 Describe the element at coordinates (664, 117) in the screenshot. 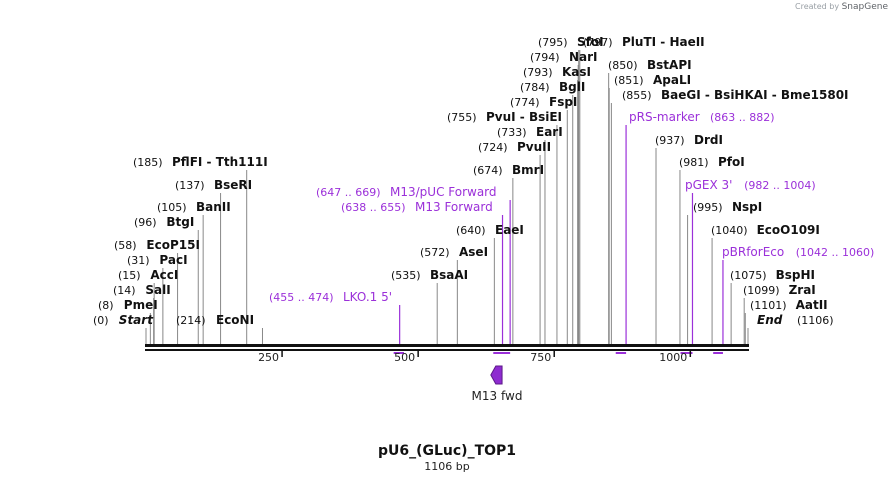

I see `feature-name: pRS-marker` at that location.